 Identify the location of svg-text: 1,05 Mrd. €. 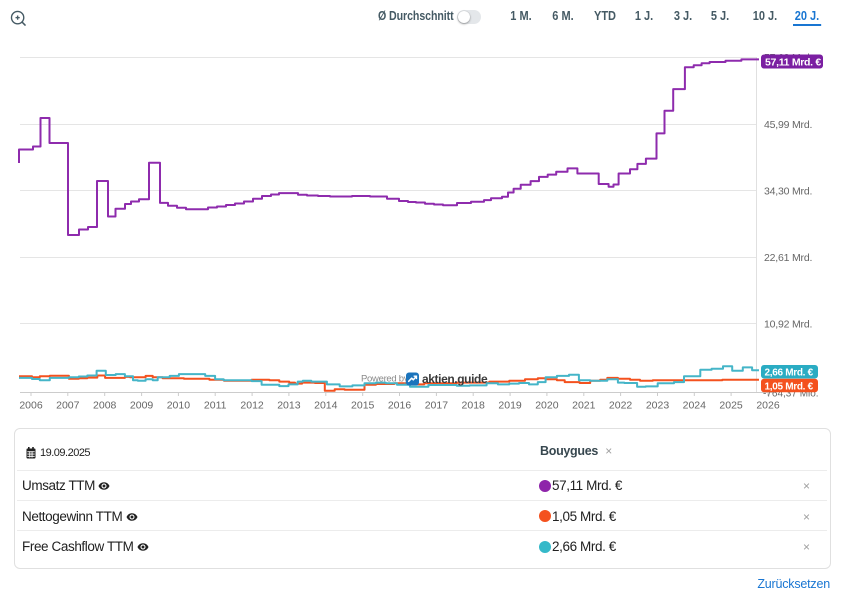
(789, 386).